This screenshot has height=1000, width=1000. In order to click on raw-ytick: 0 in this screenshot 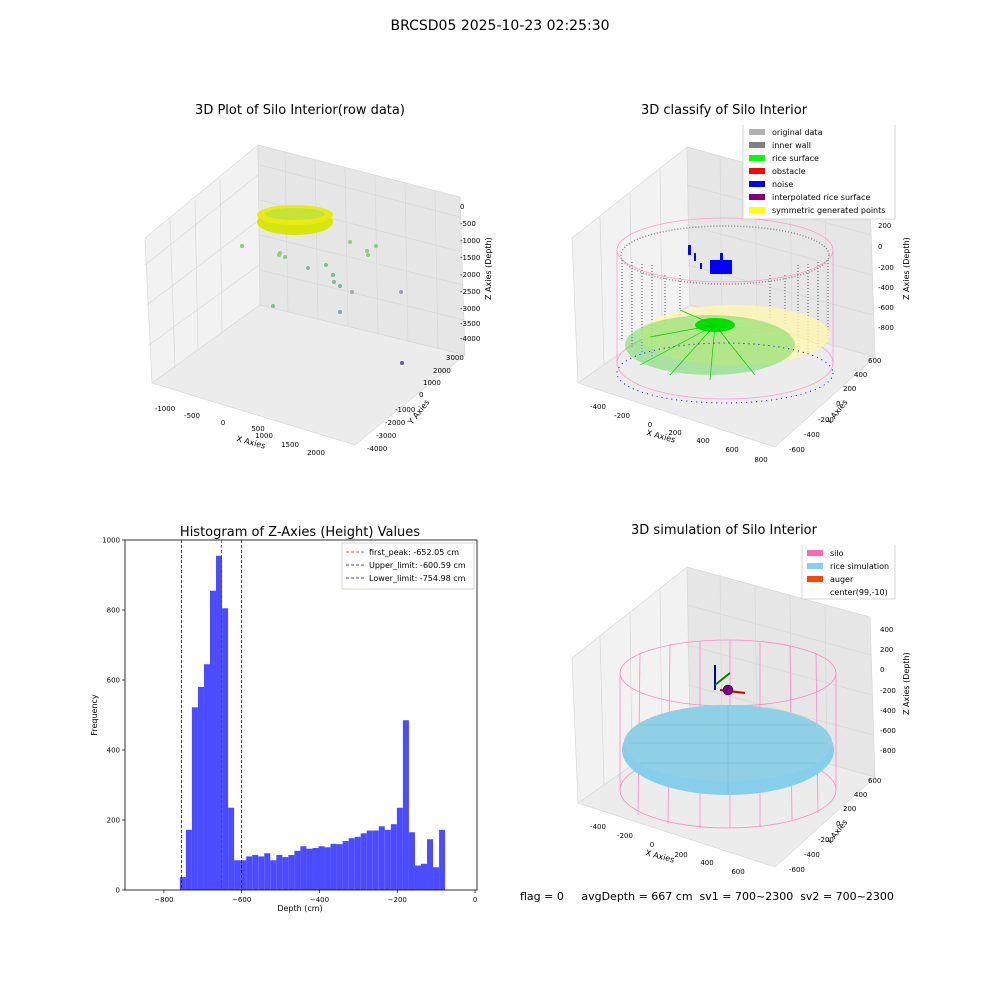, I will do `click(421, 395)`.